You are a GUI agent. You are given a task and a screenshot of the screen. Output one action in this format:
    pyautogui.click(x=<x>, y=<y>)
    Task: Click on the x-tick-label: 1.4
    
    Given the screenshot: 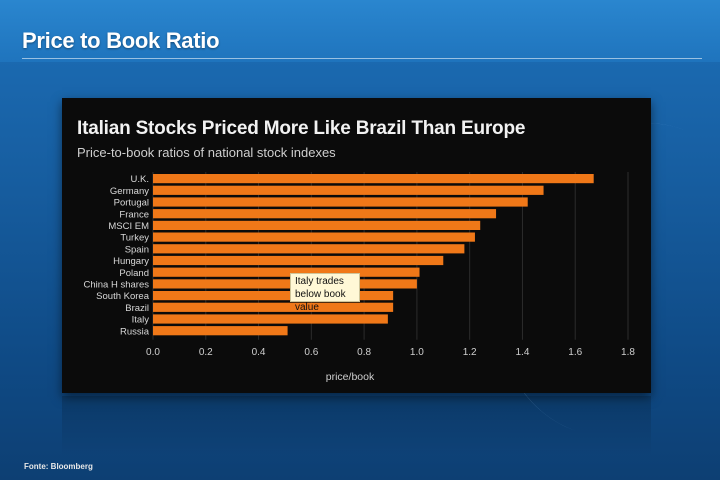 What is the action you would take?
    pyautogui.click(x=522, y=352)
    